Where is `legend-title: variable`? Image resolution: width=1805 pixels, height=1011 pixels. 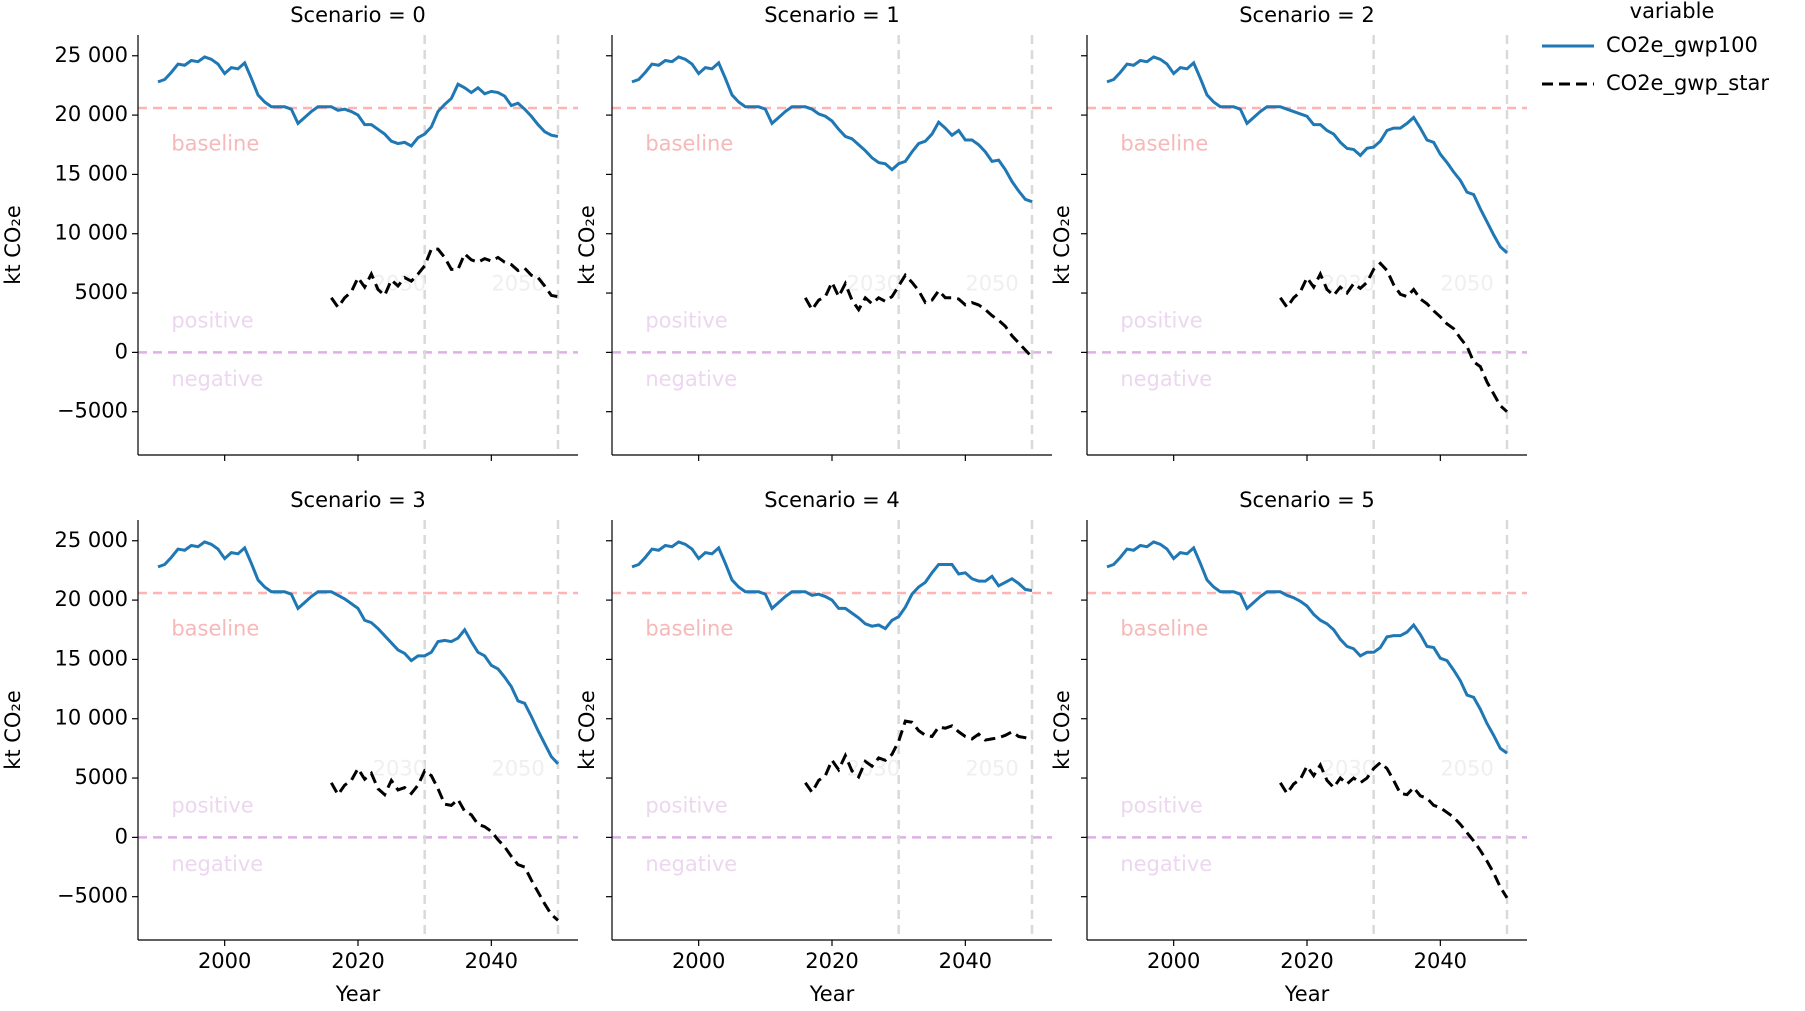
legend-title: variable is located at coordinates (1672, 11).